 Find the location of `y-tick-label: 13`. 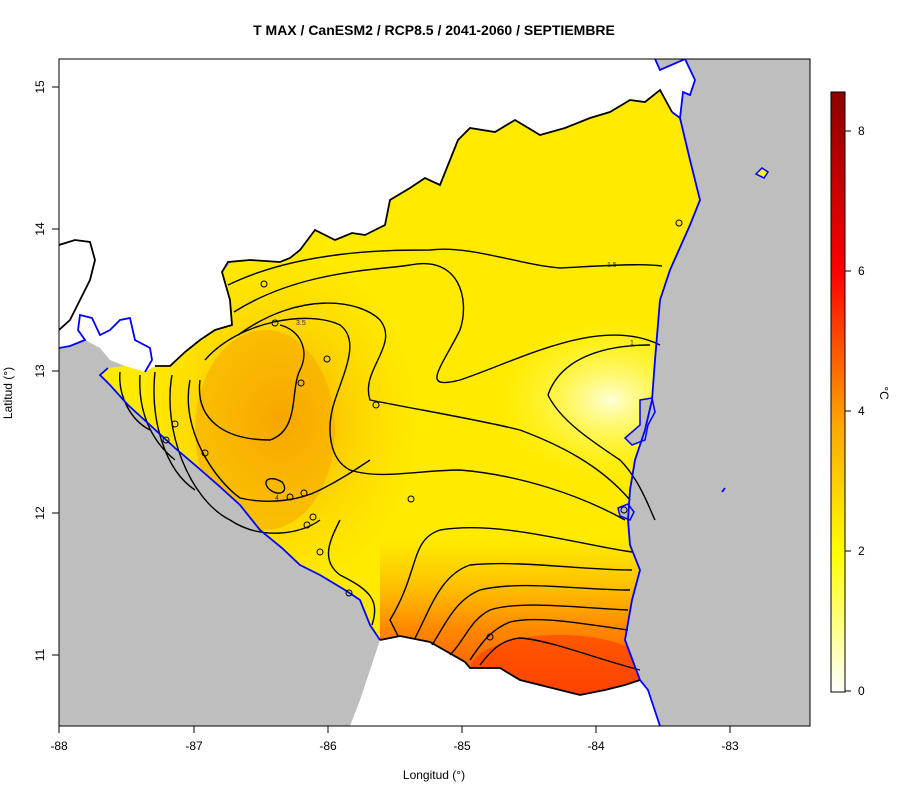

y-tick-label: 13 is located at coordinates (40, 371).